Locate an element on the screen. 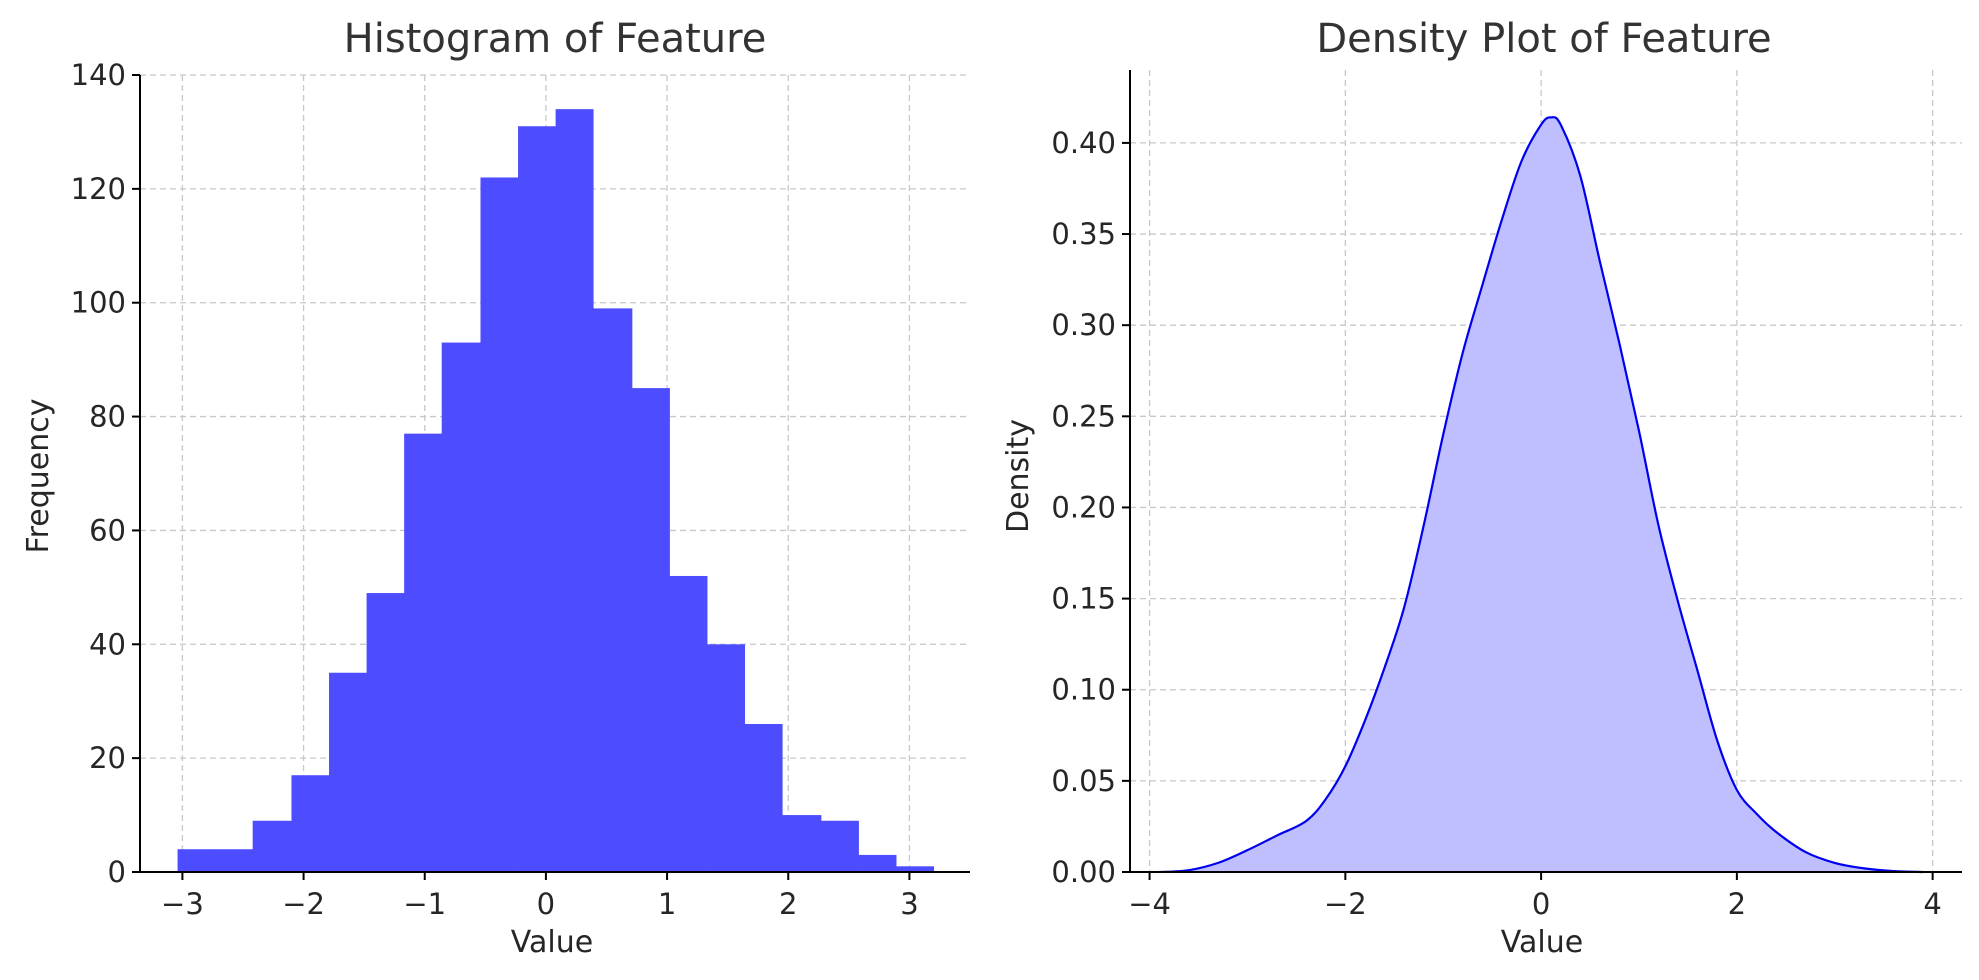  histogram-x-tick-label: 0 is located at coordinates (546, 904).